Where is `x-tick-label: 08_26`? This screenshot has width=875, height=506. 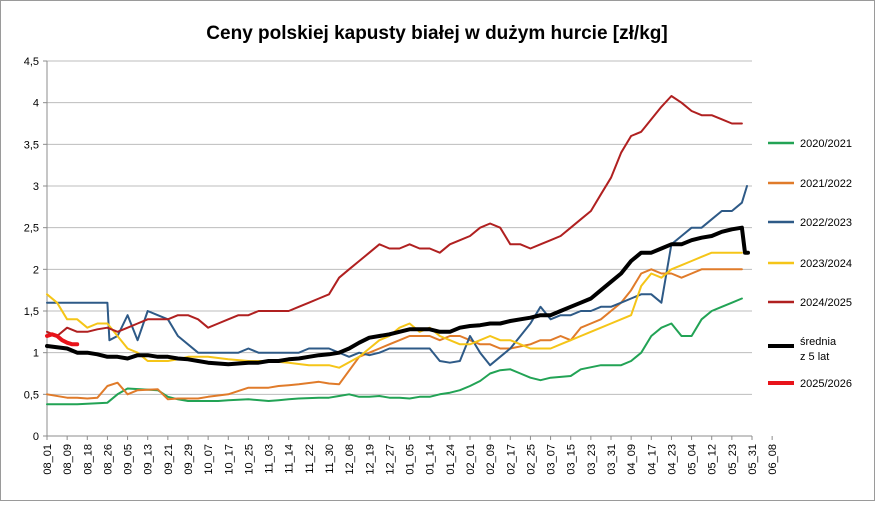 x-tick-label: 08_26 is located at coordinates (108, 459).